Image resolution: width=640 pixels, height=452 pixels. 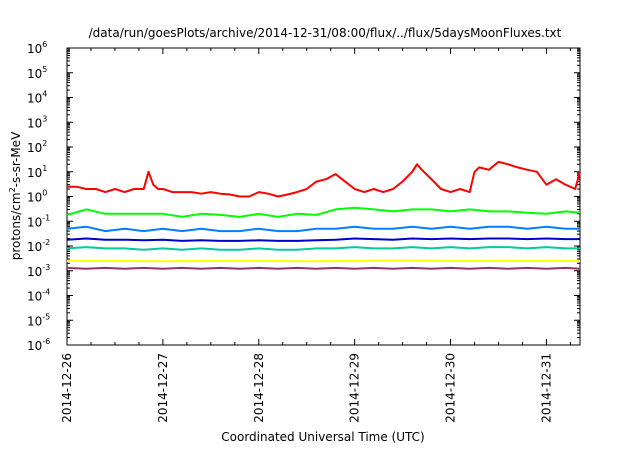 I want to click on y-tick-label: 10⁰, so click(x=37, y=197).